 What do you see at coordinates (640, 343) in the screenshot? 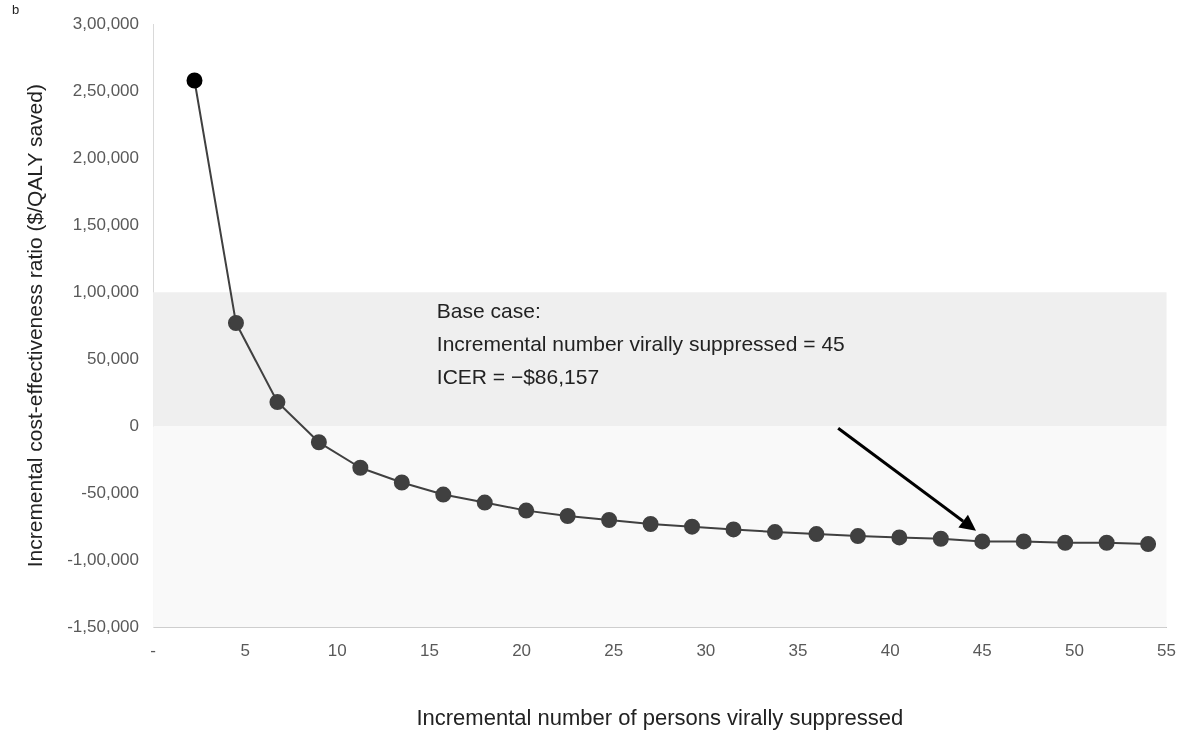
I see `annotation: Base case: Incremental number virally suppressed = 45 ICER = −$86,157` at bounding box center [640, 343].